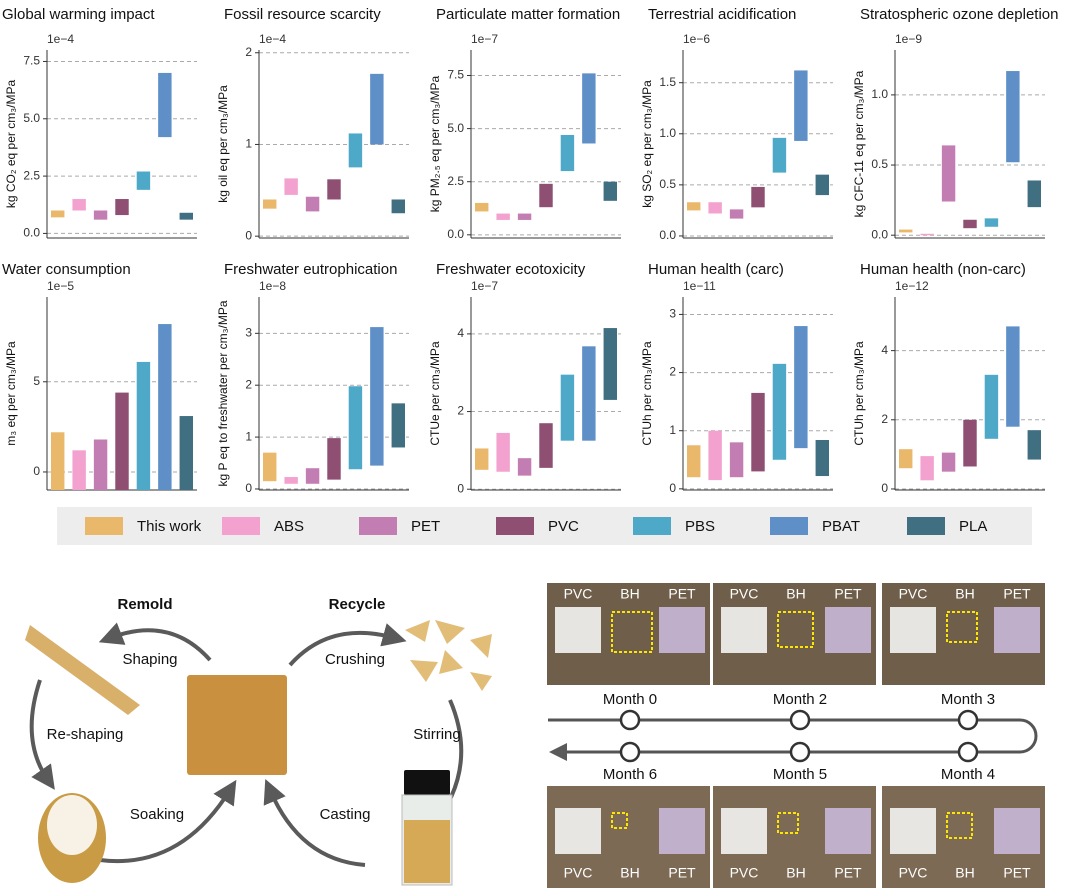 The width and height of the screenshot is (1087, 895). Describe the element at coordinates (36, 381) in the screenshot. I see `y-tick-label: 5` at that location.